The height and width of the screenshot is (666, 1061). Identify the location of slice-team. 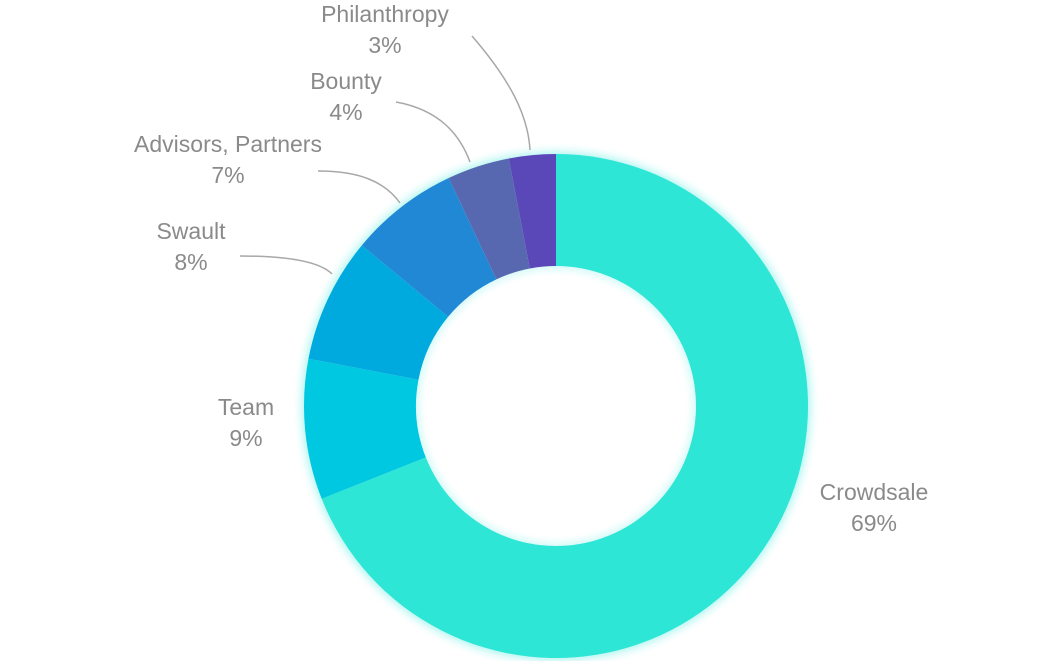
(365, 428).